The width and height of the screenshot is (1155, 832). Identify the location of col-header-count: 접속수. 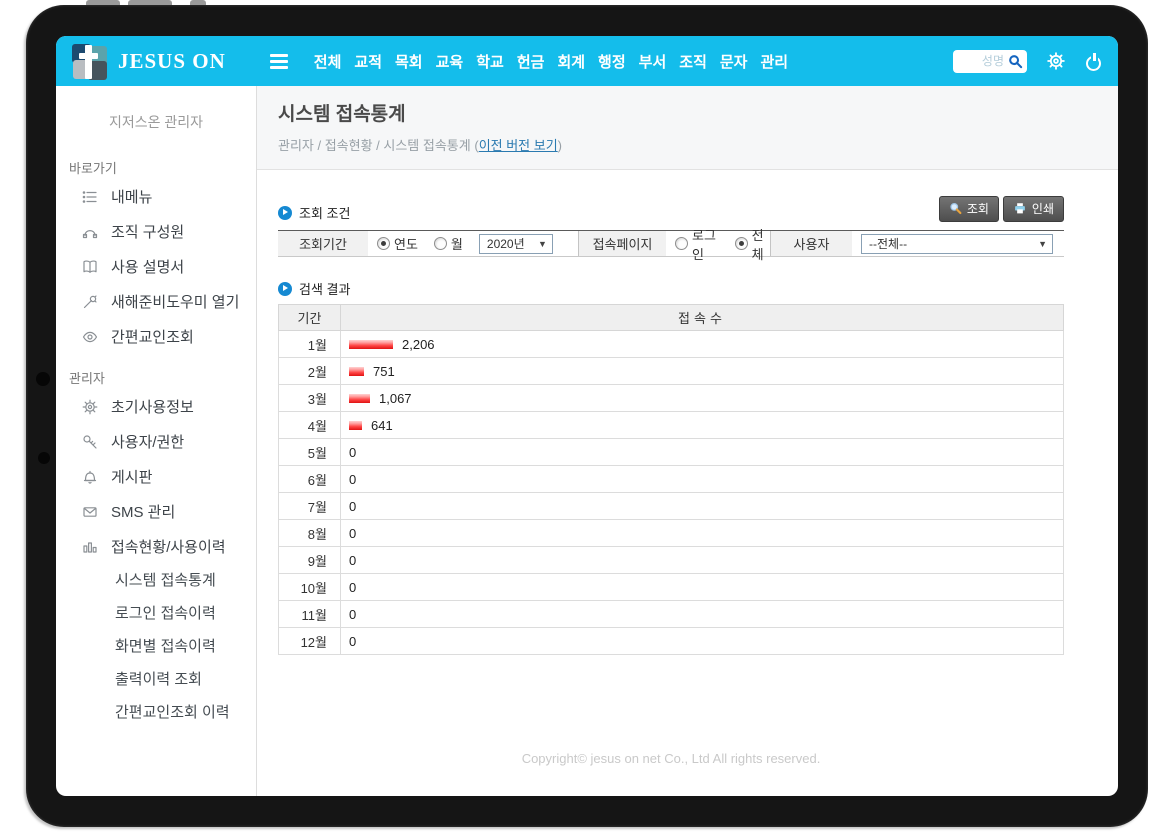
(702, 317).